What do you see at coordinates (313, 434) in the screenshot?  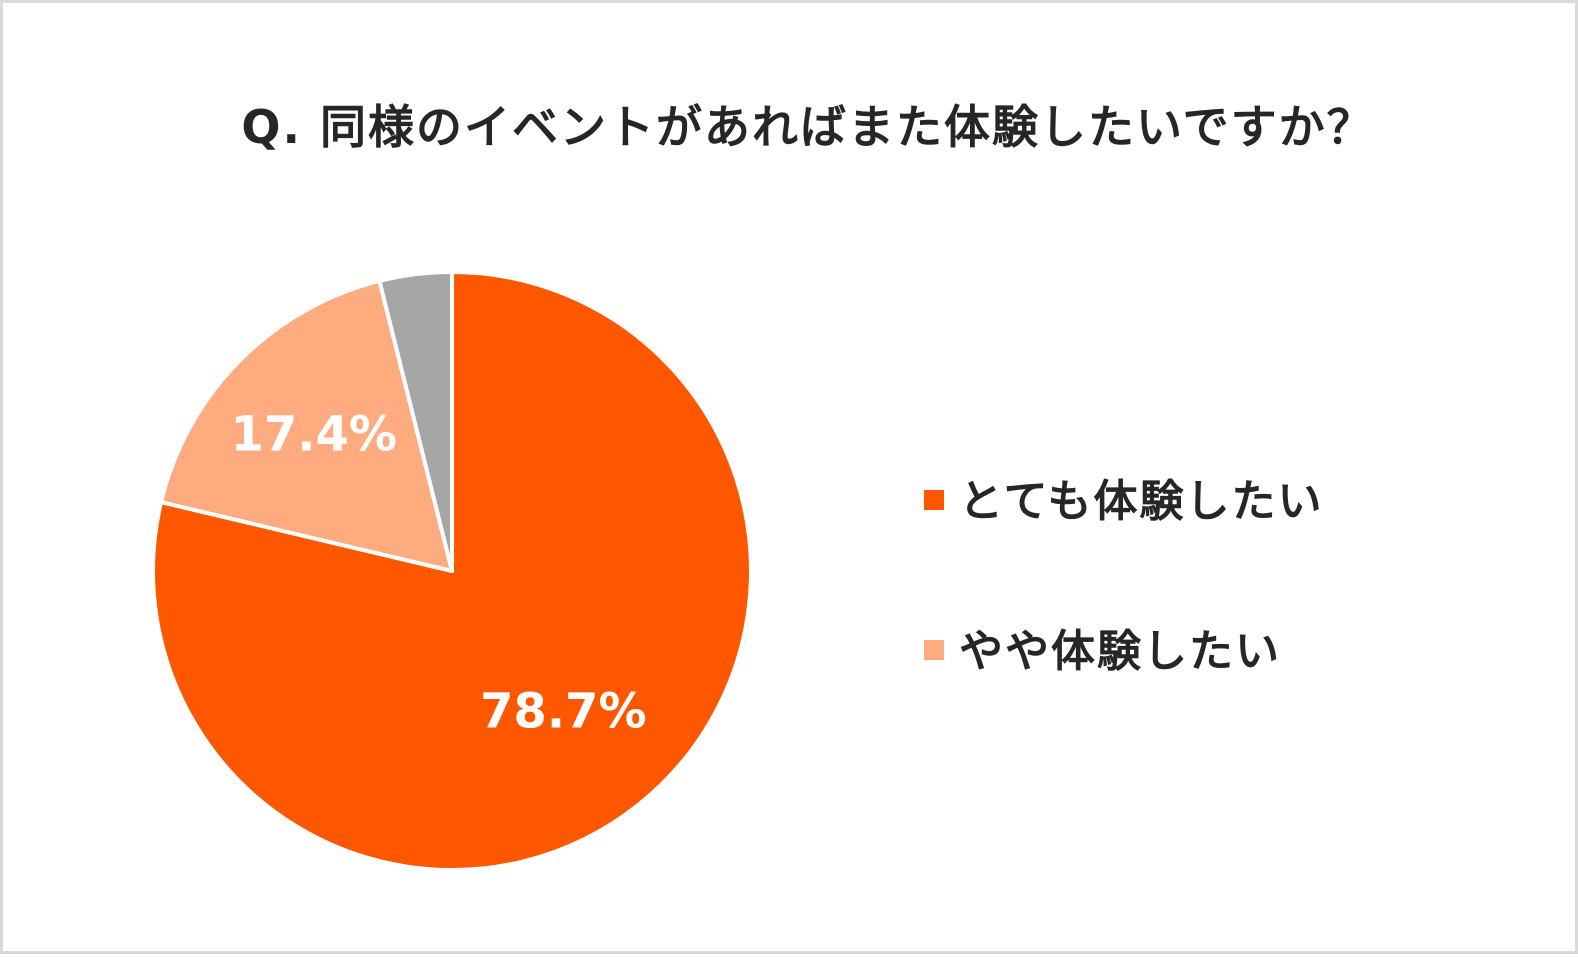 I see `slice-data-label: 17.4%` at bounding box center [313, 434].